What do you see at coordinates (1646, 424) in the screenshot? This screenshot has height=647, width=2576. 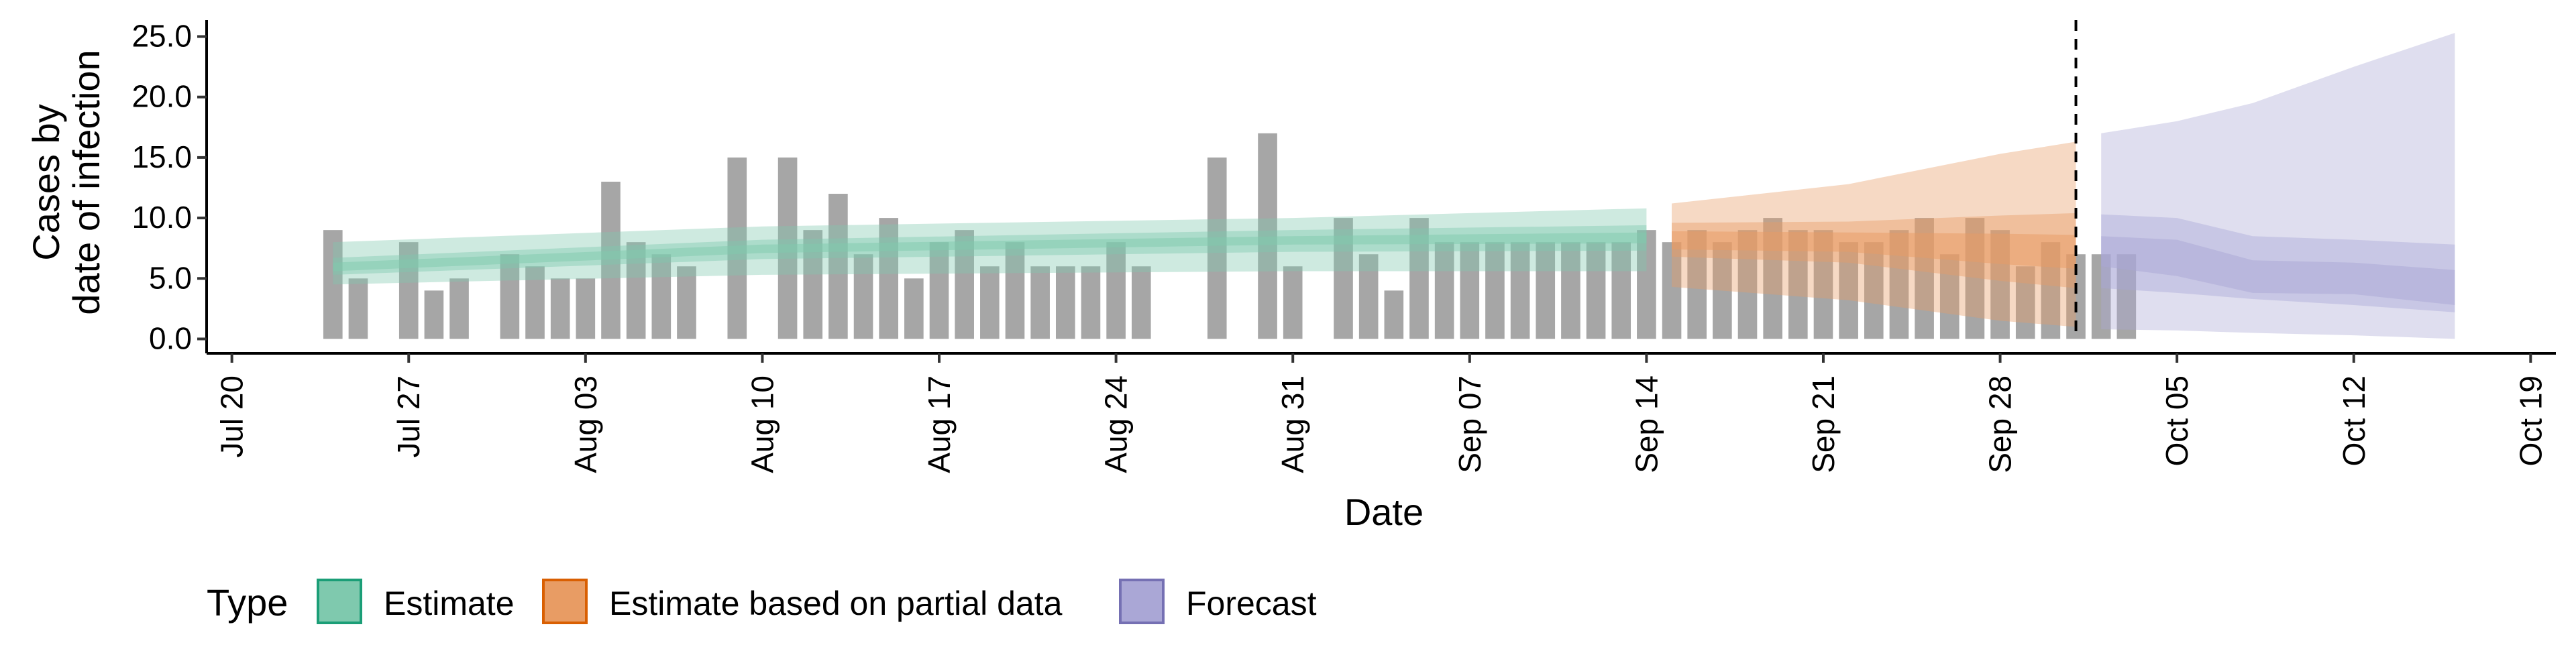 I see `x-tick-label: Sep 14` at bounding box center [1646, 424].